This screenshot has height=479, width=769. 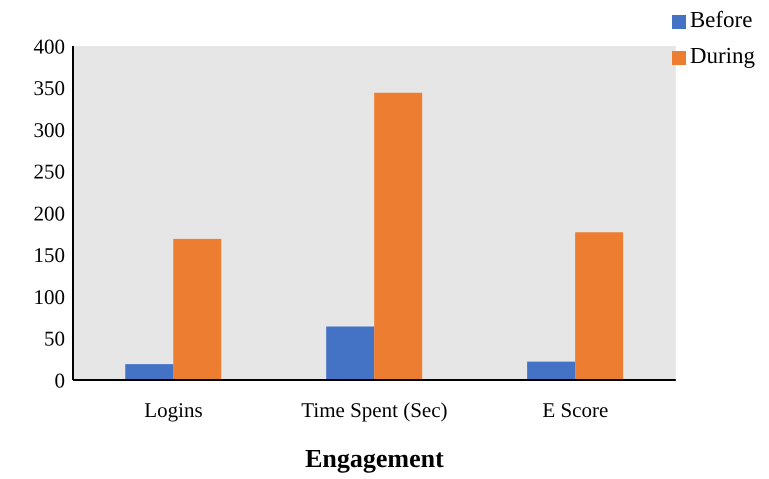 What do you see at coordinates (49, 172) in the screenshot?
I see `y-tick-label: 250` at bounding box center [49, 172].